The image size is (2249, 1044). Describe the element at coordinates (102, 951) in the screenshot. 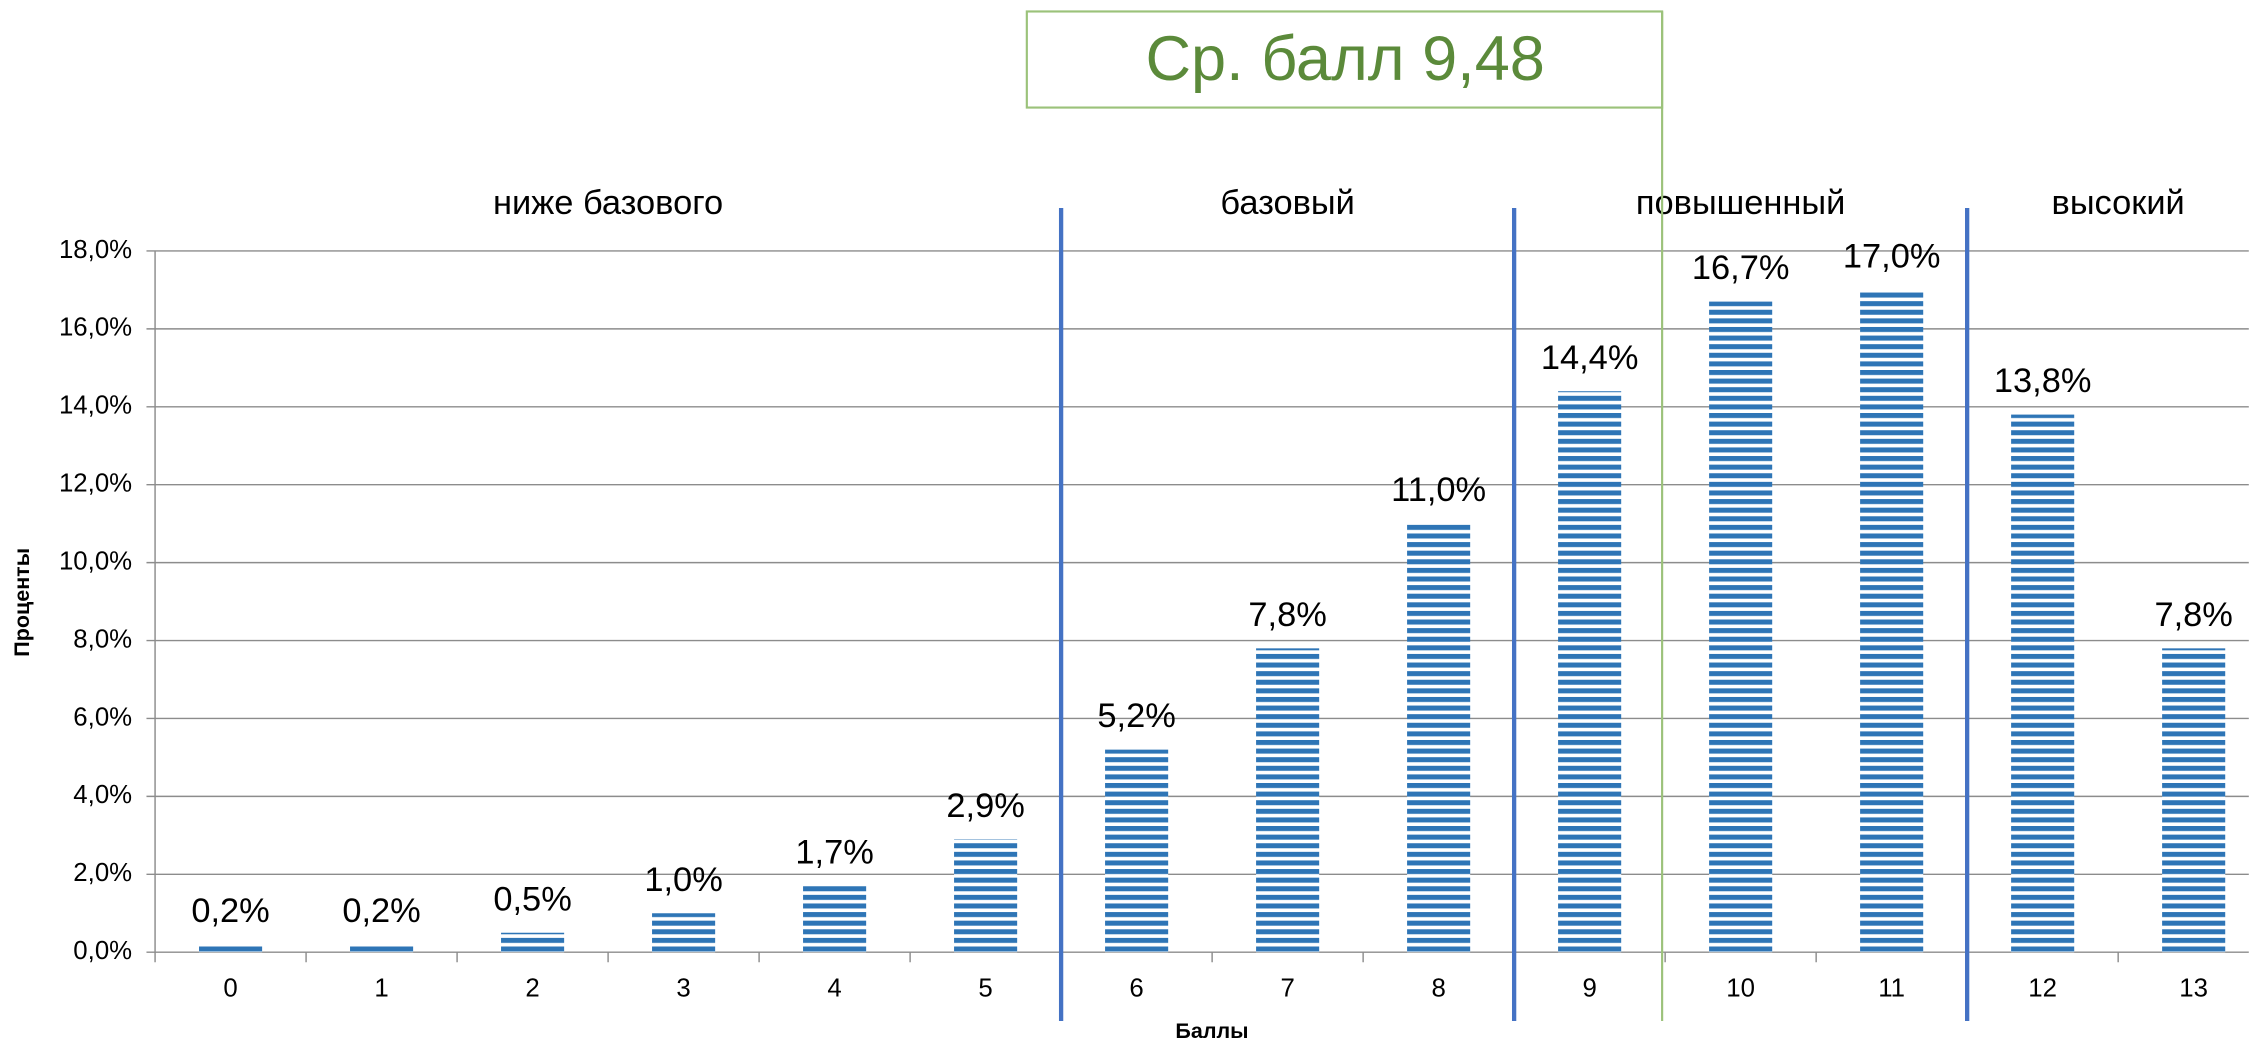

I see `y-tick-label: 0,0%` at that location.